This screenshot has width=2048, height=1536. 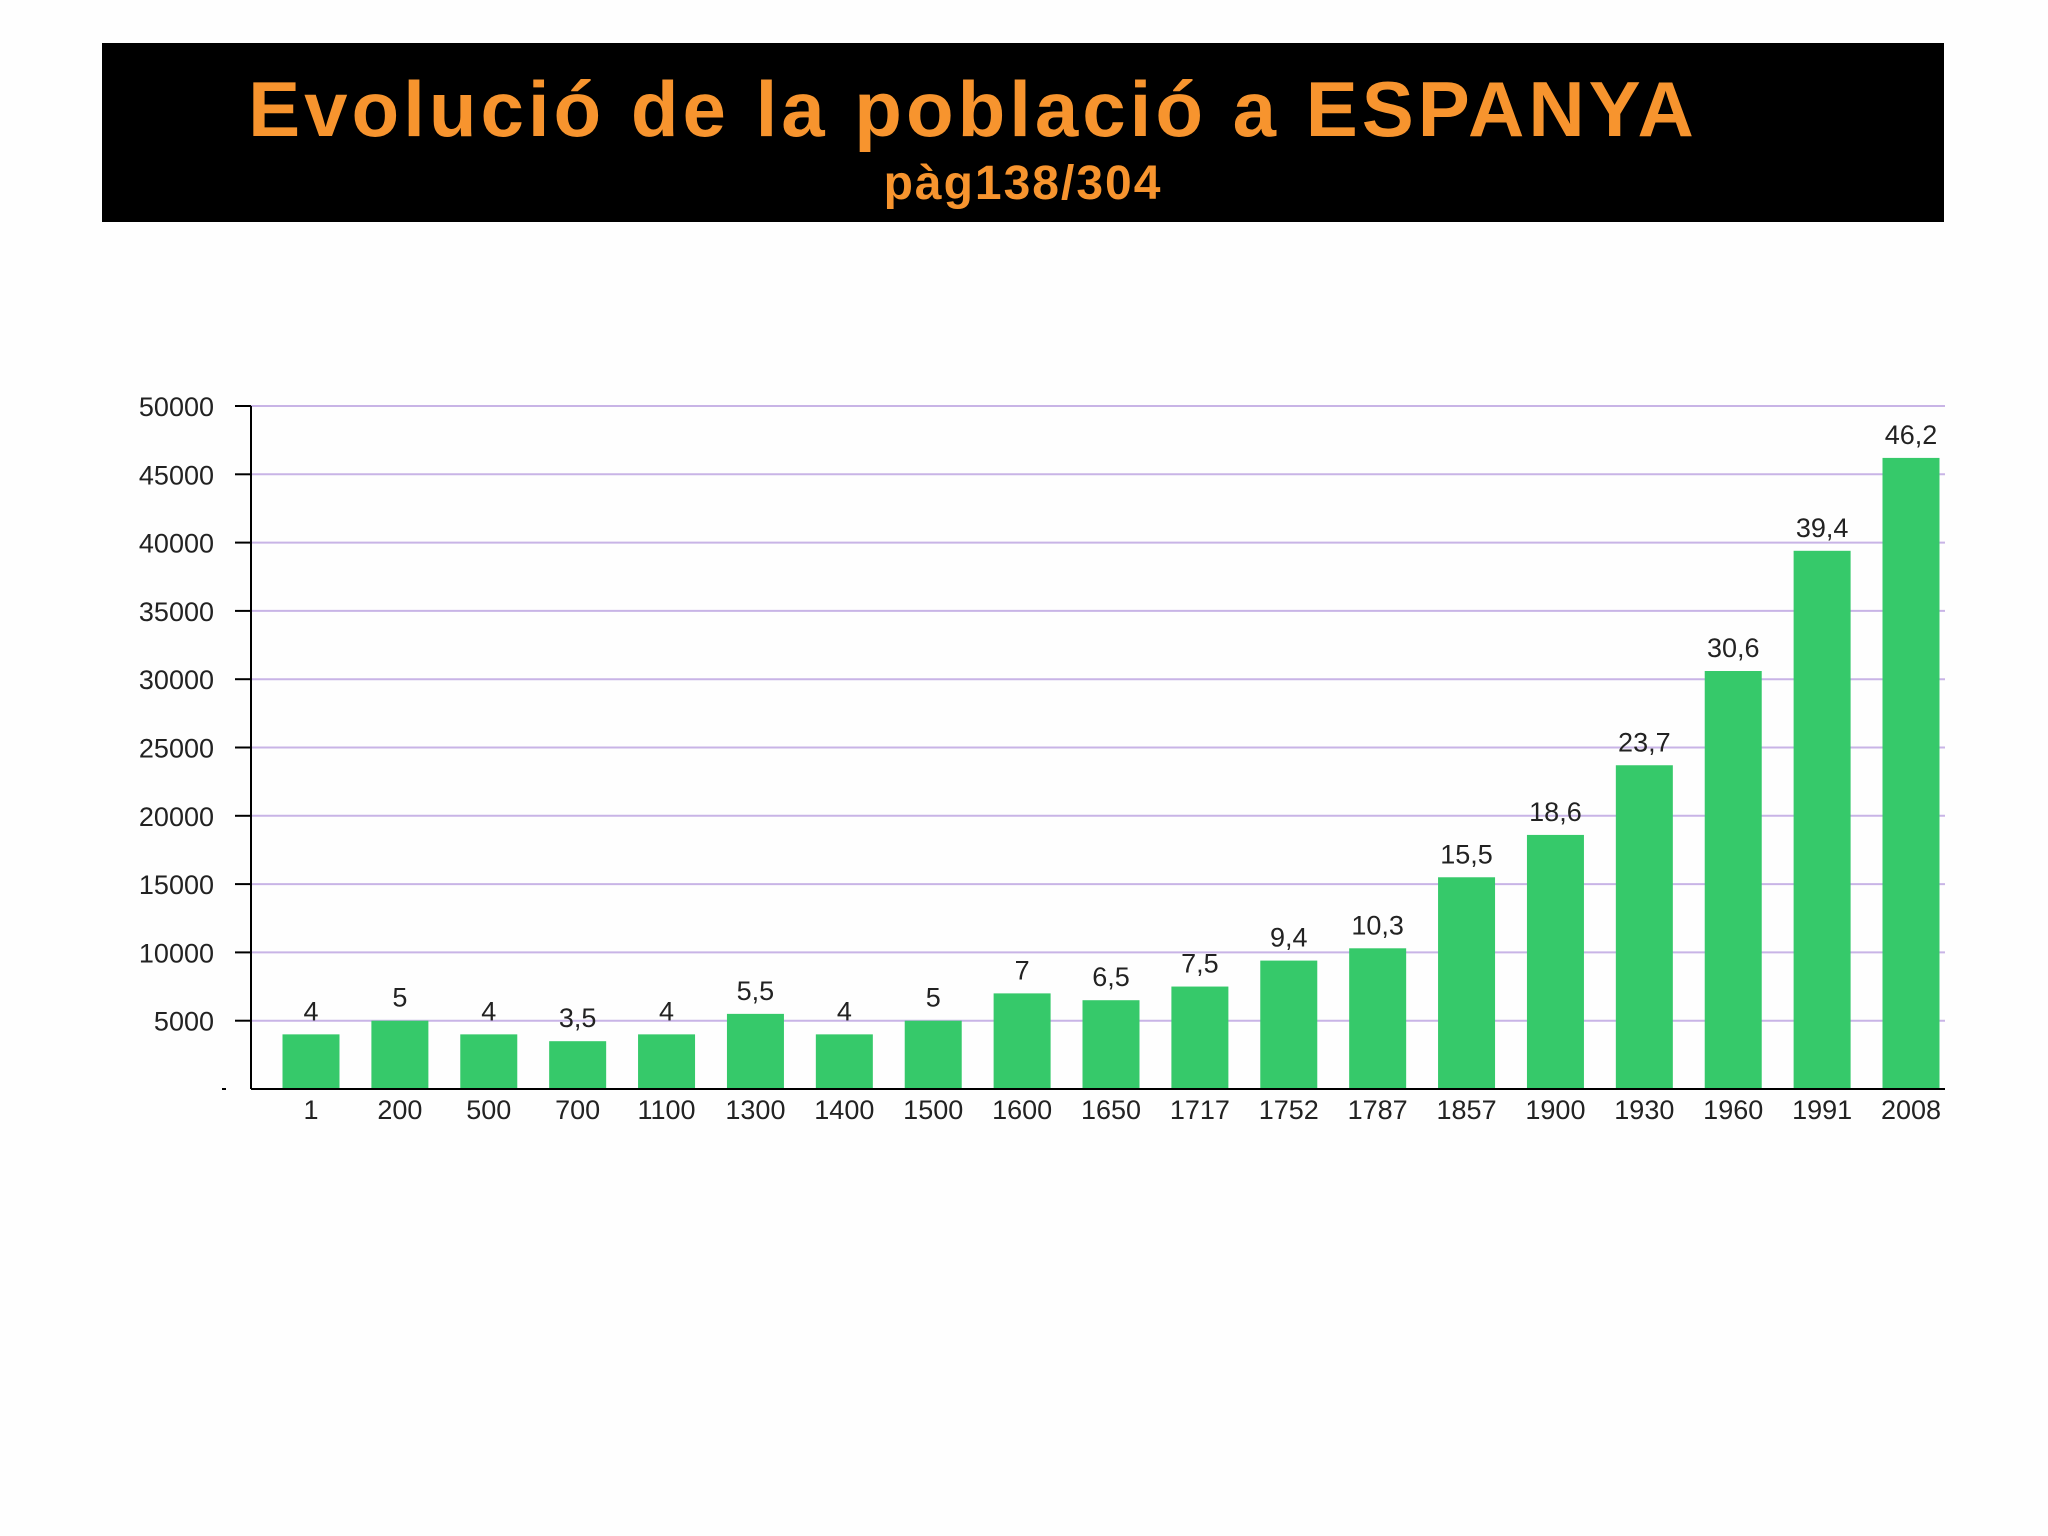 What do you see at coordinates (176, 612) in the screenshot?
I see `y-tick-label: 35000` at bounding box center [176, 612].